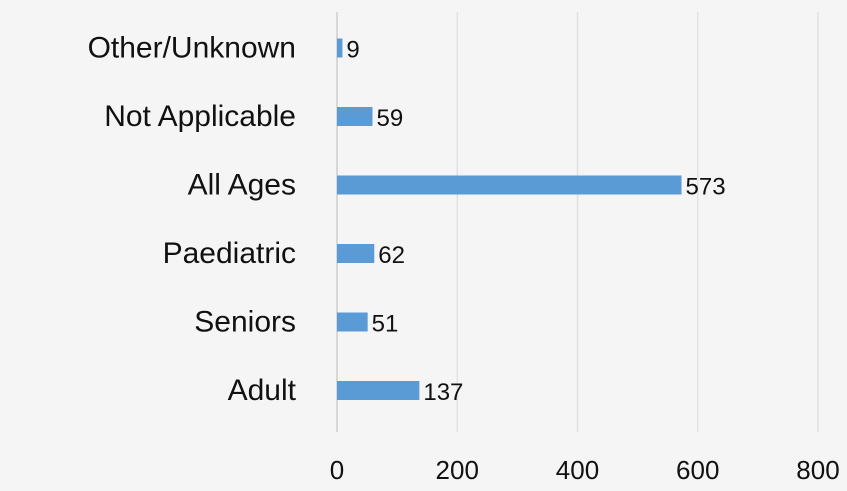  What do you see at coordinates (817, 470) in the screenshot?
I see `x-tick-label: 800` at bounding box center [817, 470].